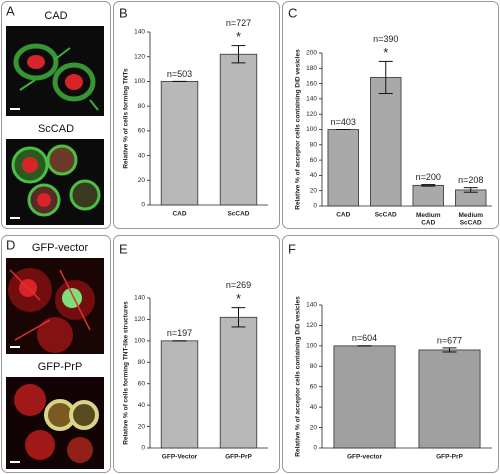  I want to click on y-tick-label: 160, so click(311, 83).